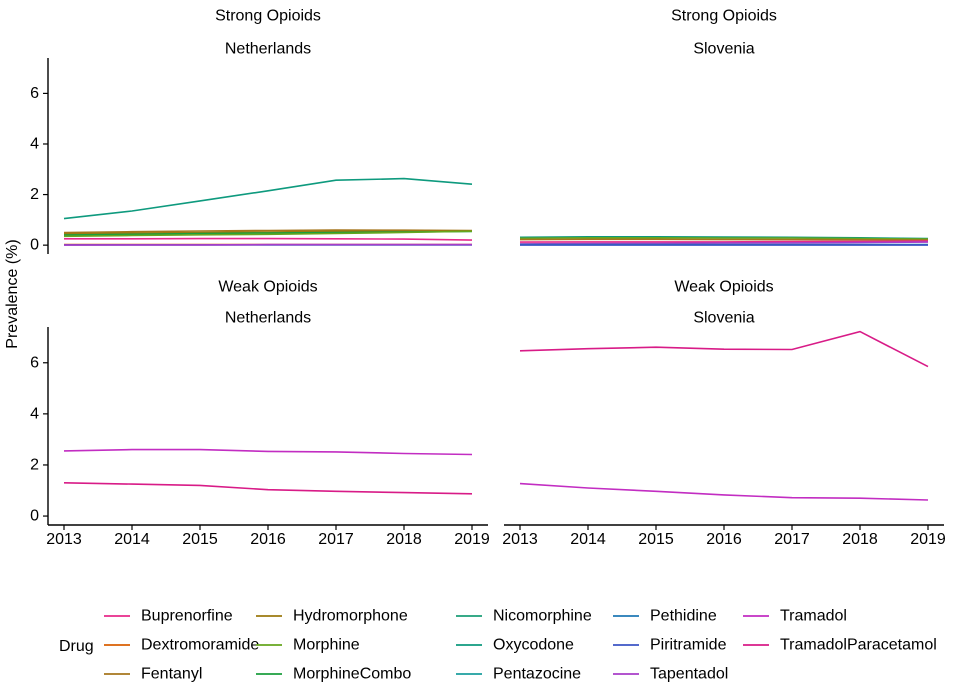 The height and width of the screenshot is (688, 957). What do you see at coordinates (171, 674) in the screenshot?
I see `legend-label: Fentanyl` at bounding box center [171, 674].